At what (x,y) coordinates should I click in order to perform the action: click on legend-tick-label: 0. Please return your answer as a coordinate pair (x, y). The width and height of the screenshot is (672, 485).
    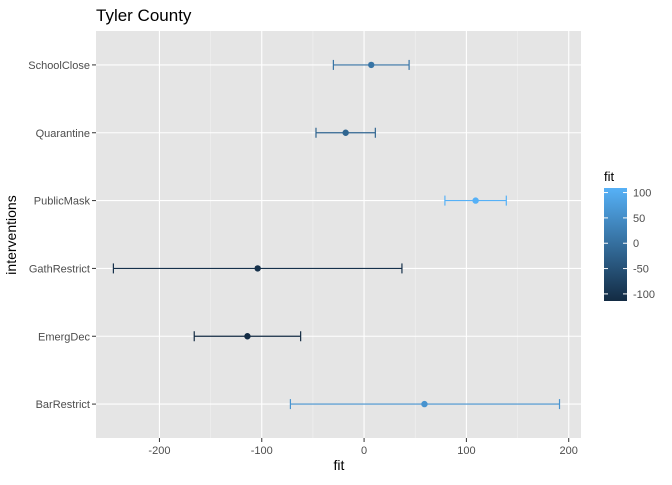
    Looking at the image, I should click on (636, 244).